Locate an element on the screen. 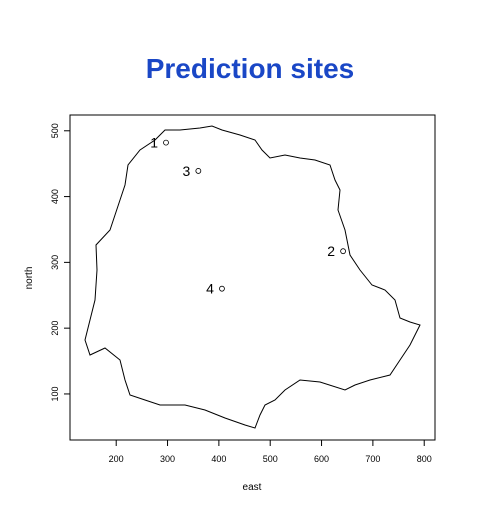 The height and width of the screenshot is (510, 504). x-axis-label: east is located at coordinates (252, 487).